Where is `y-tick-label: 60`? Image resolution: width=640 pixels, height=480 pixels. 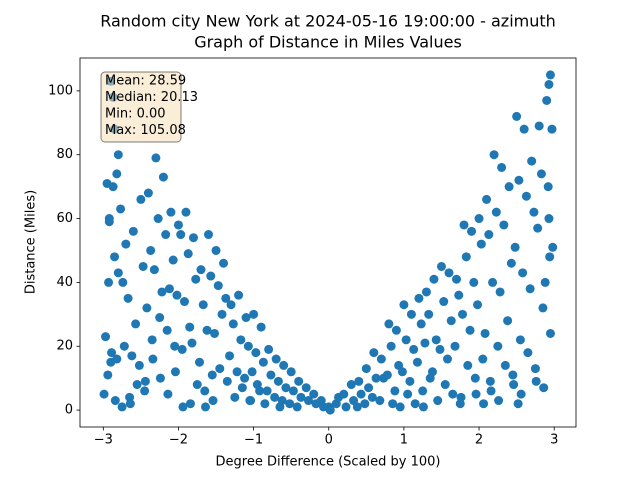
y-tick-label: 60 is located at coordinates (64, 218).